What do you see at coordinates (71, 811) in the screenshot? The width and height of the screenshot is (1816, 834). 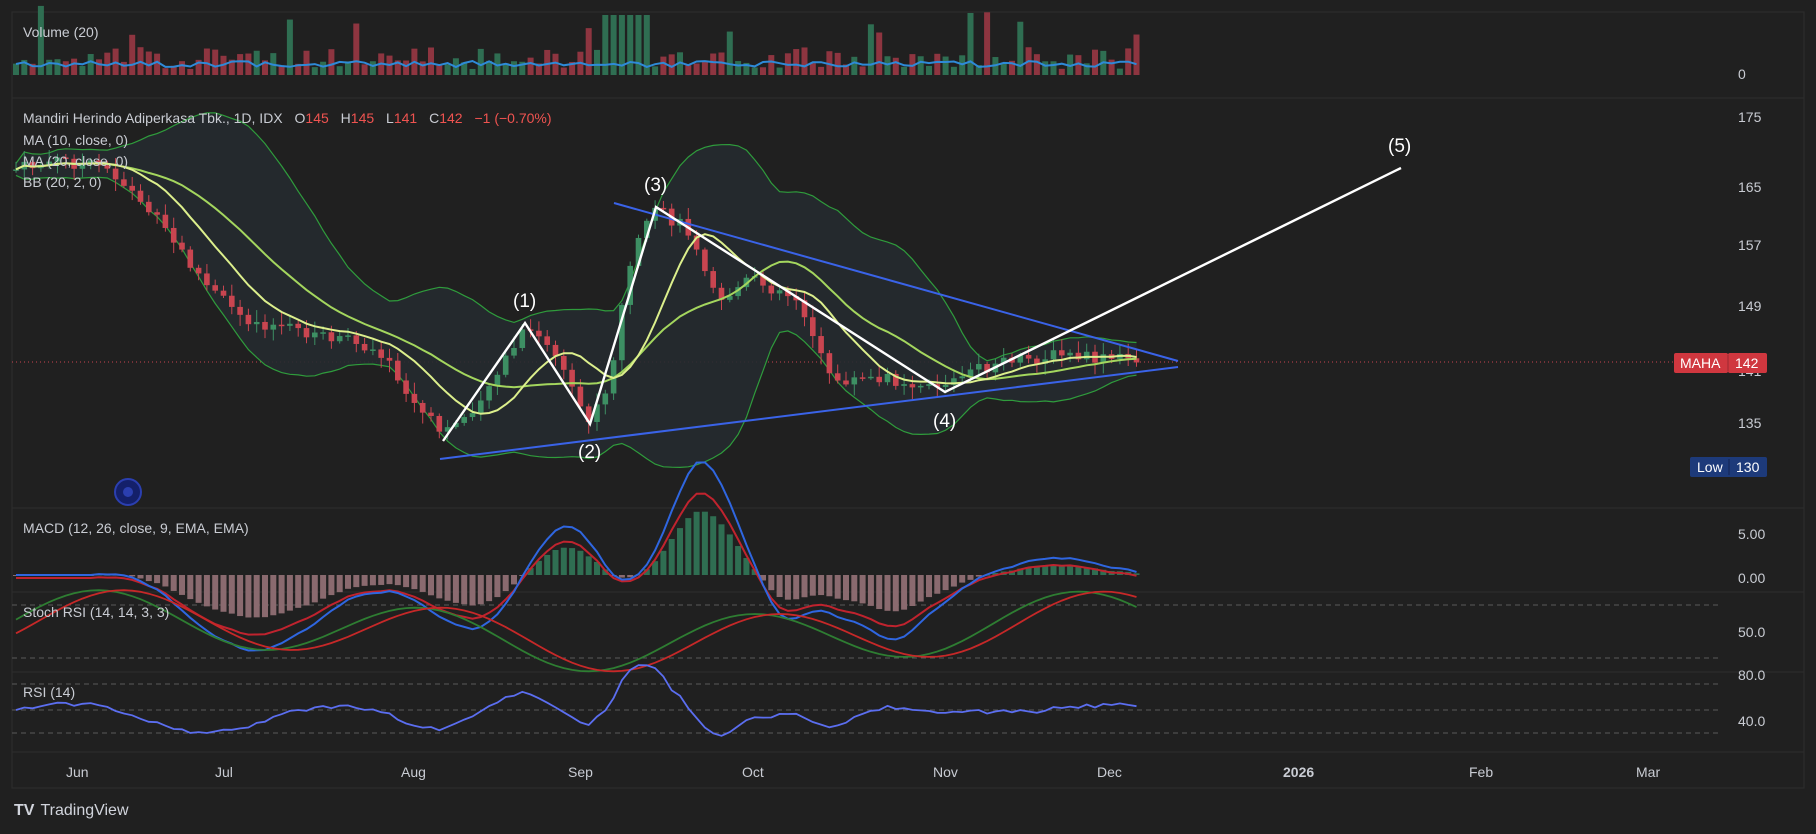 I see `tradingview-logo: TV TradingView` at bounding box center [71, 811].